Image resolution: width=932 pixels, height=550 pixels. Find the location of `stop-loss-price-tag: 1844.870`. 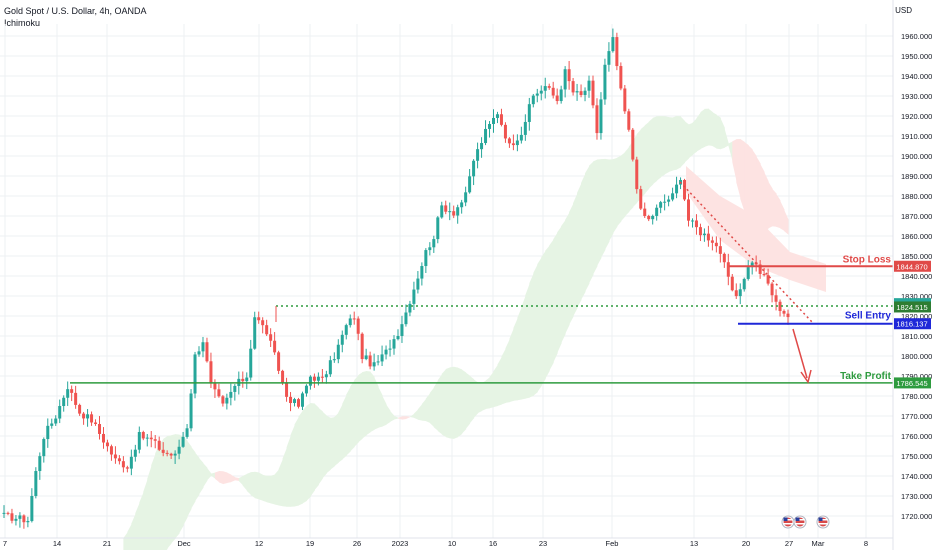

stop-loss-price-tag: 1844.870 is located at coordinates (911, 266).